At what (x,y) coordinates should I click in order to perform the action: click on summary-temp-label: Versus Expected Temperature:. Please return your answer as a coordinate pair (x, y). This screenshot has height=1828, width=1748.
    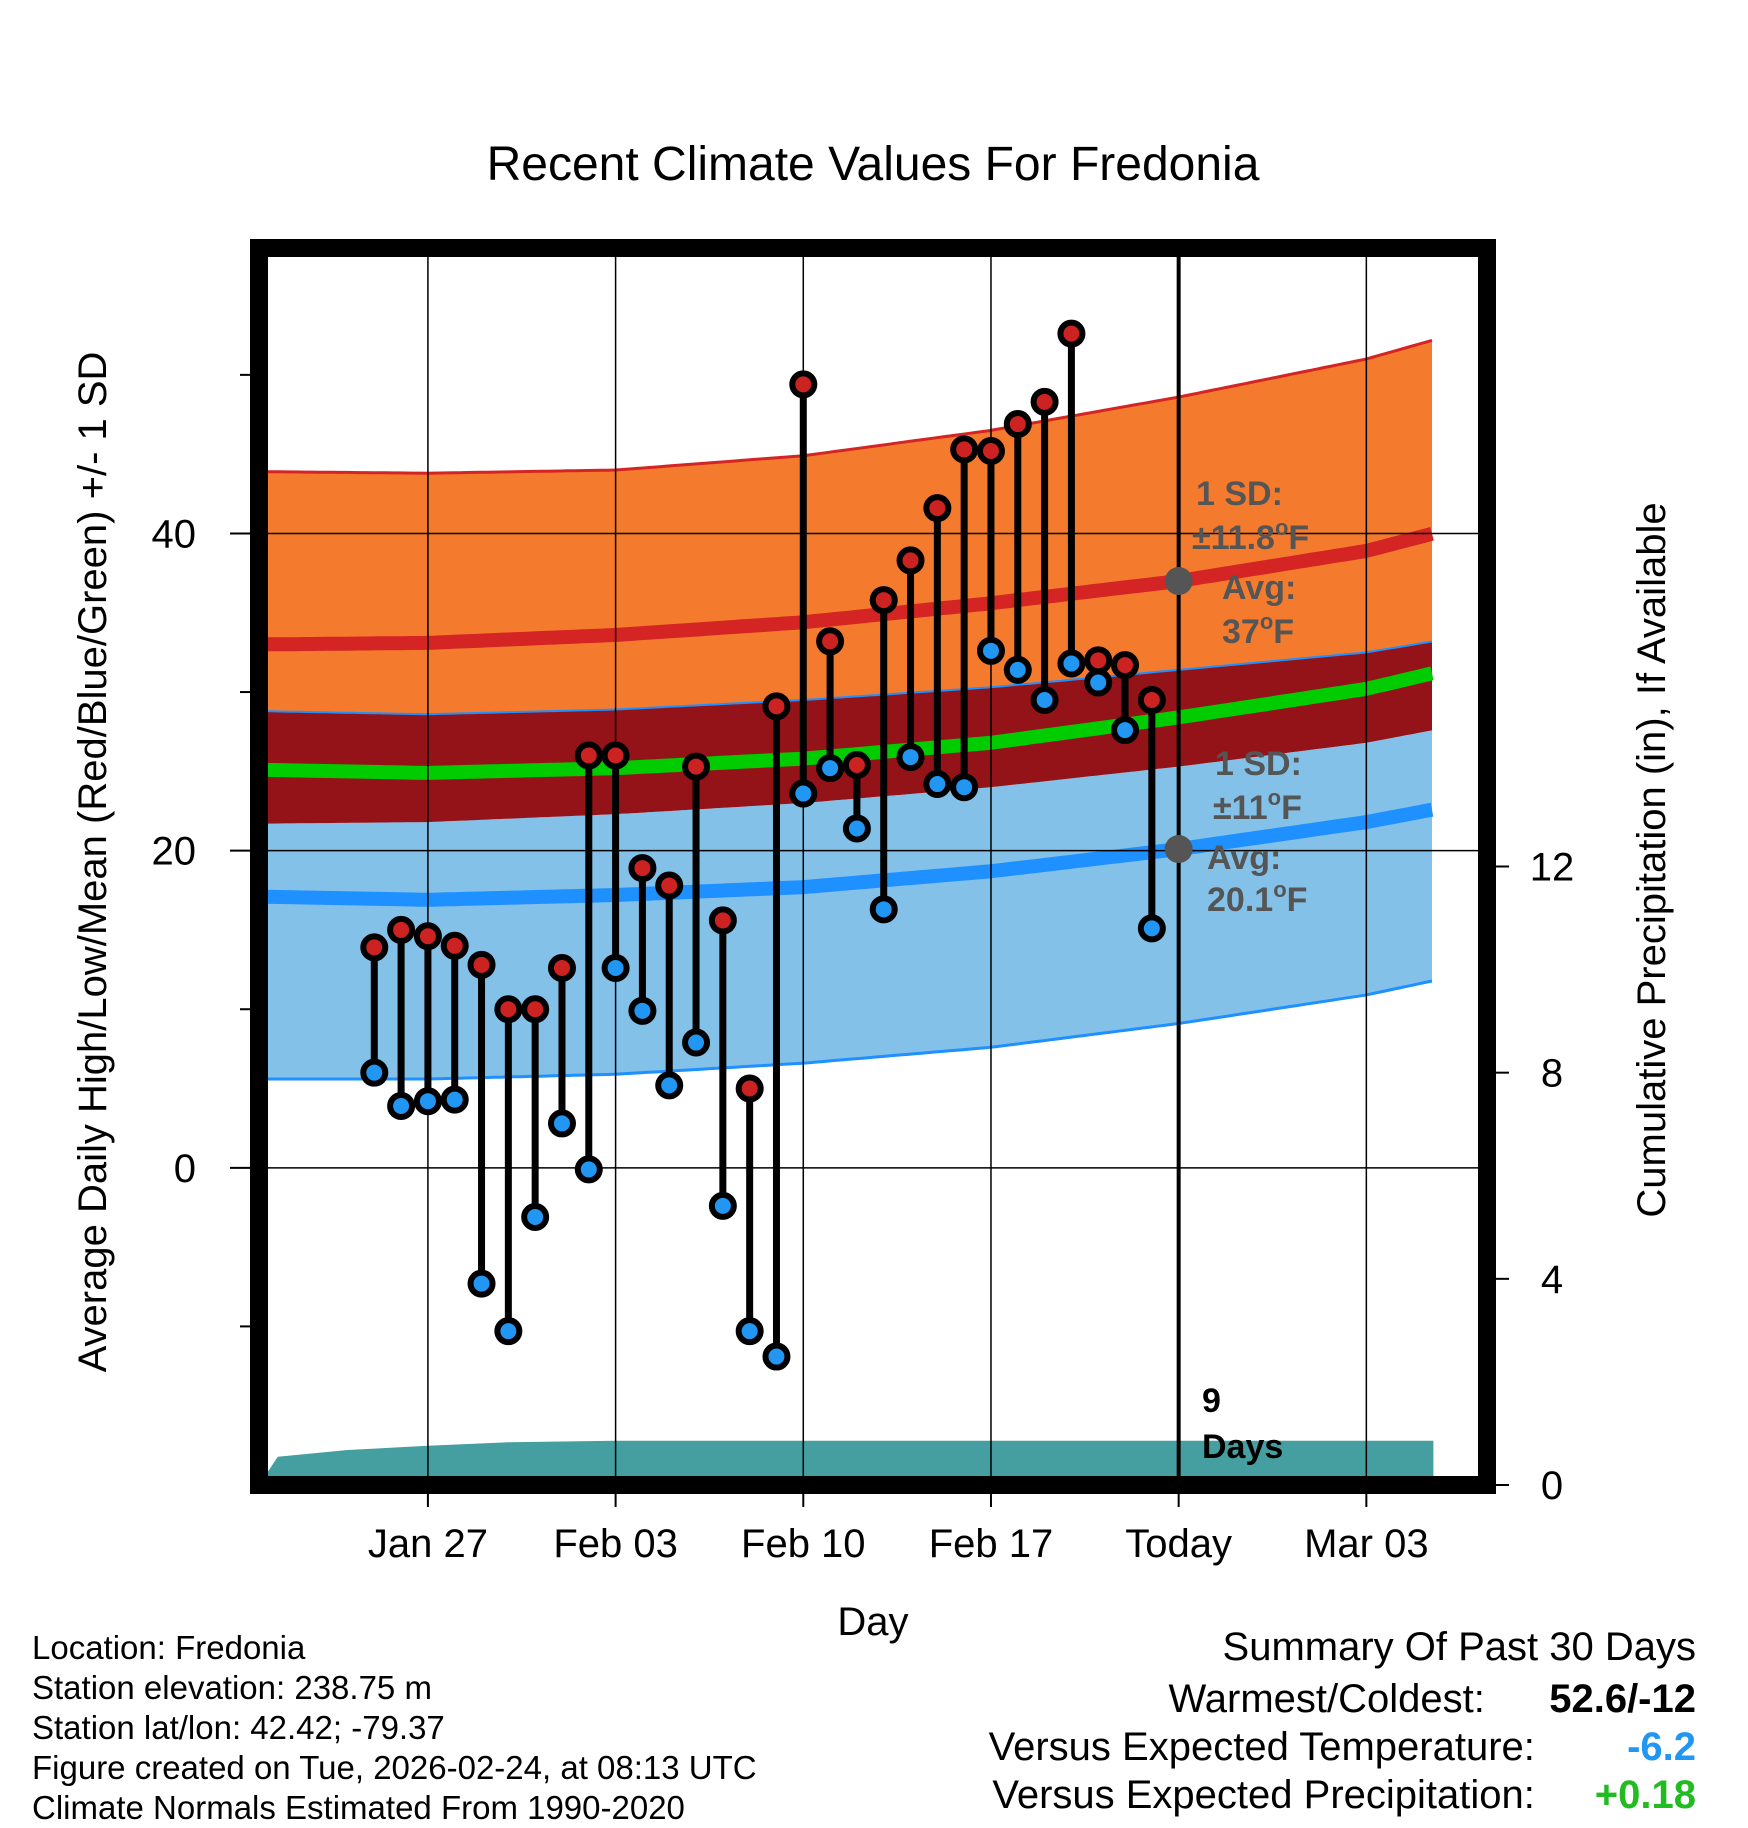
    Looking at the image, I should click on (1261, 1747).